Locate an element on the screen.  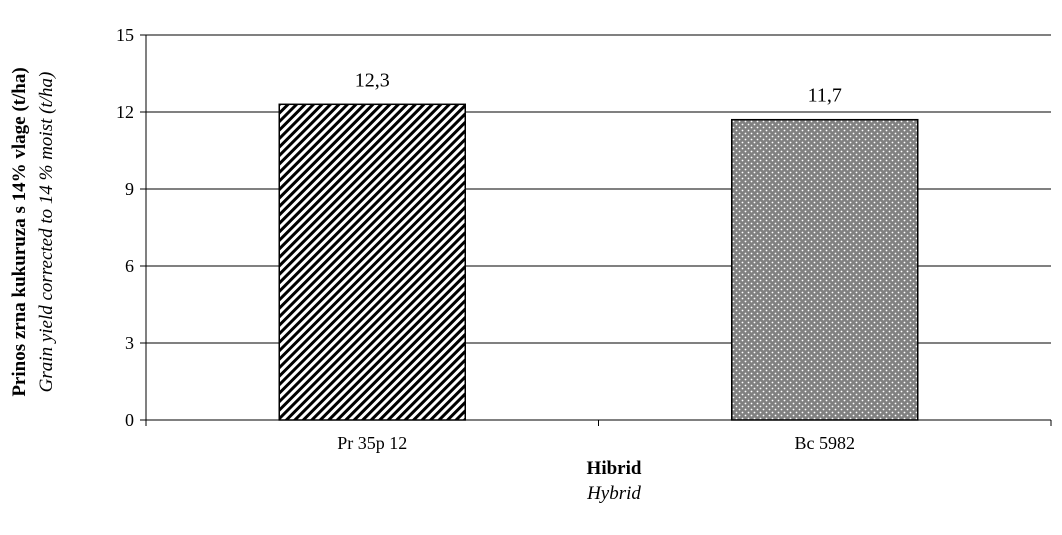
y-tick-label: 9 is located at coordinates (129, 189).